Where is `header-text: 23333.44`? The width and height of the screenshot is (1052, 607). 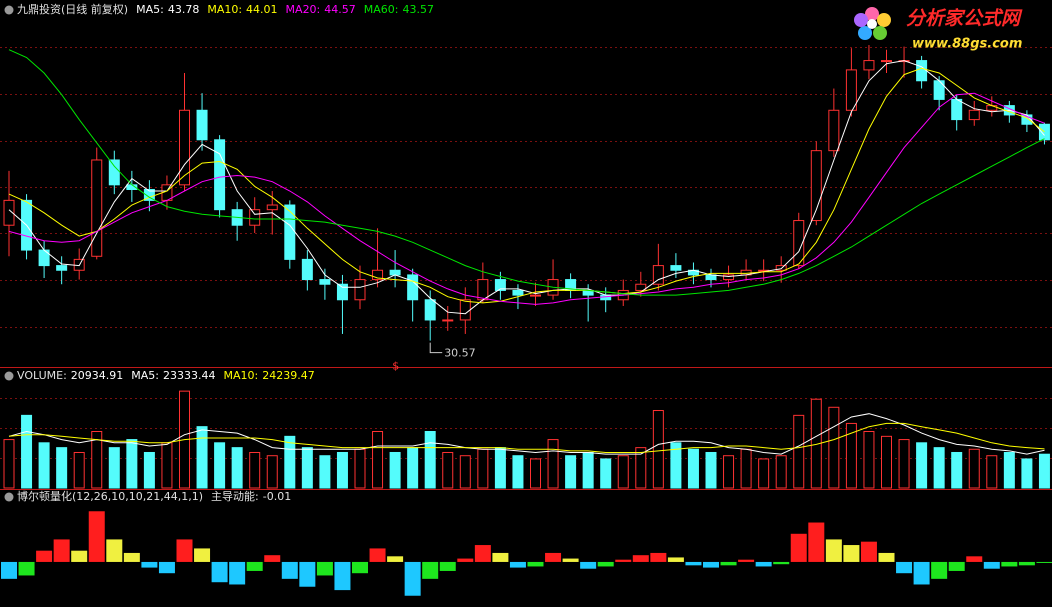 header-text: 23333.44 is located at coordinates (189, 375).